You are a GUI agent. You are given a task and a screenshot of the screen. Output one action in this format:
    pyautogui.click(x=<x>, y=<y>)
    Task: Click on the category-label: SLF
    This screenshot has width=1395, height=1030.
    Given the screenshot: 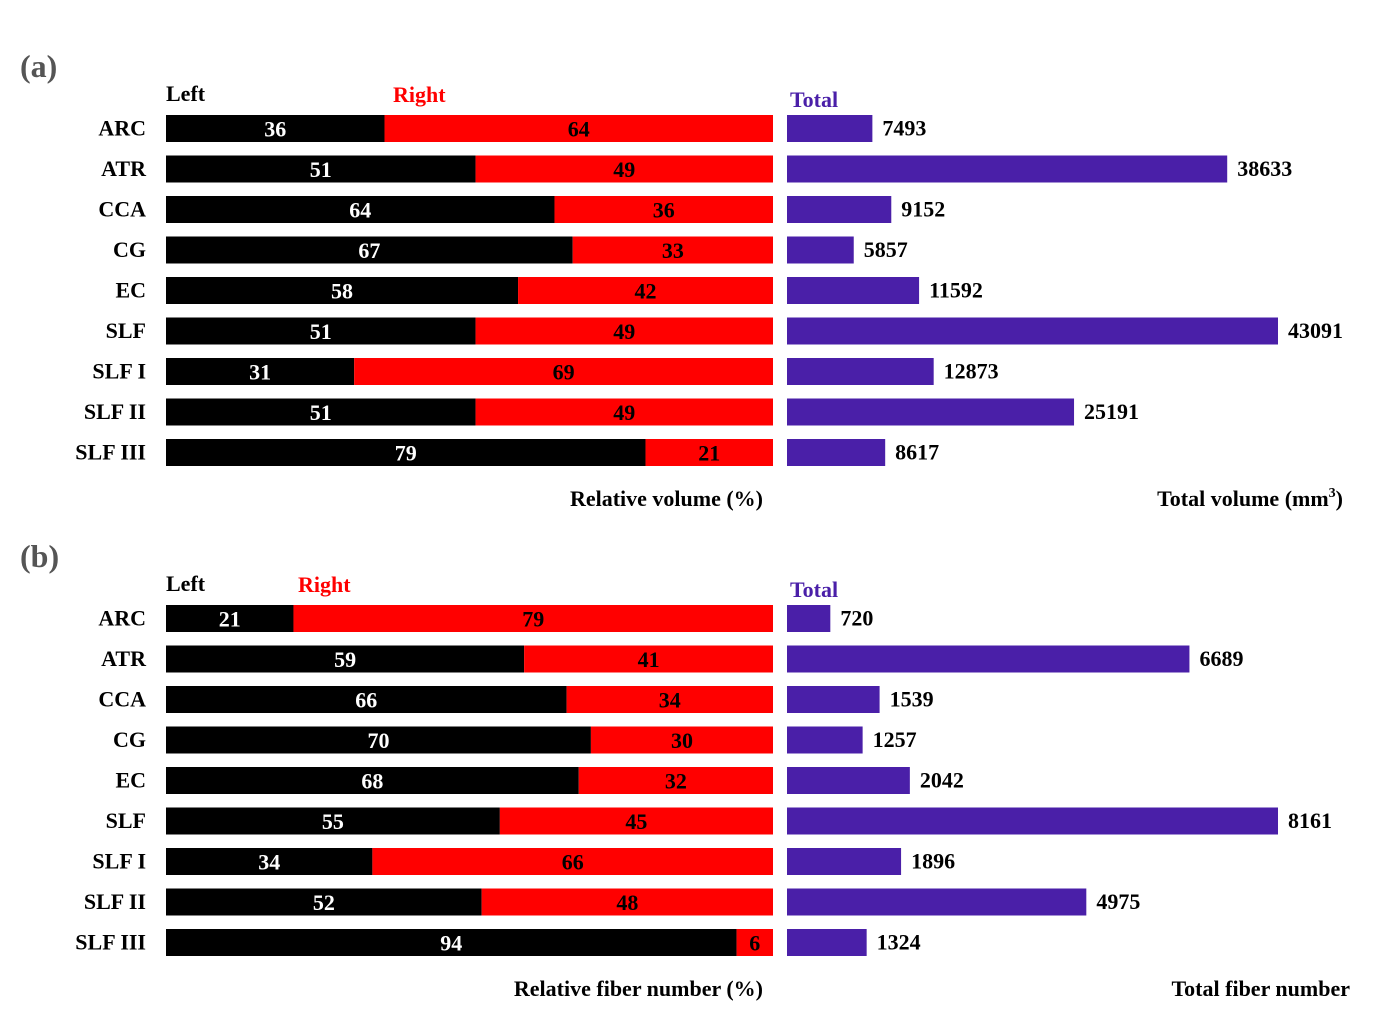 What is the action you would take?
    pyautogui.click(x=126, y=330)
    